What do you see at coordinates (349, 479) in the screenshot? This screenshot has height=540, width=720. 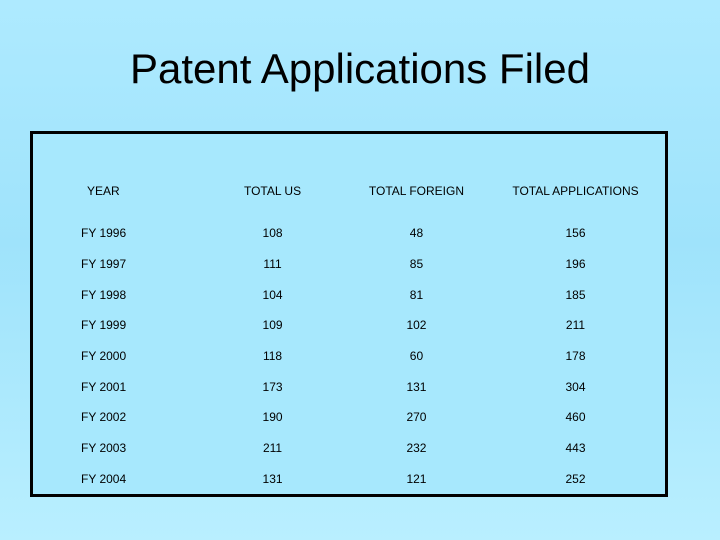 I see `table-row: FY 2004 131 121 252` at bounding box center [349, 479].